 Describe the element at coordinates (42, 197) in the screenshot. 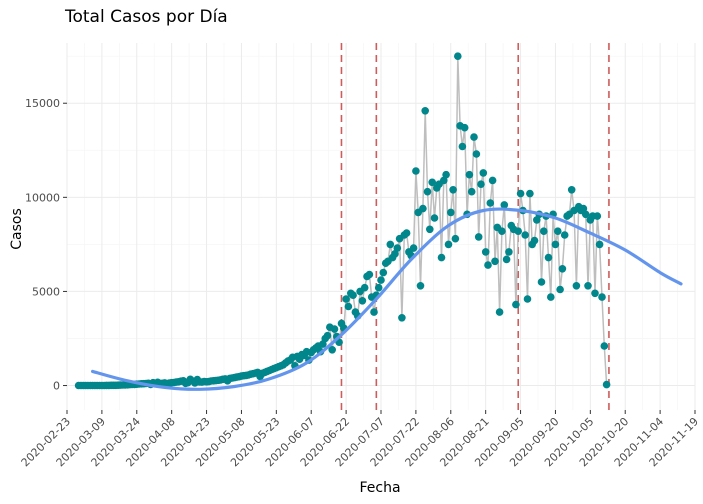

I see `y-tick-label: 10000` at that location.